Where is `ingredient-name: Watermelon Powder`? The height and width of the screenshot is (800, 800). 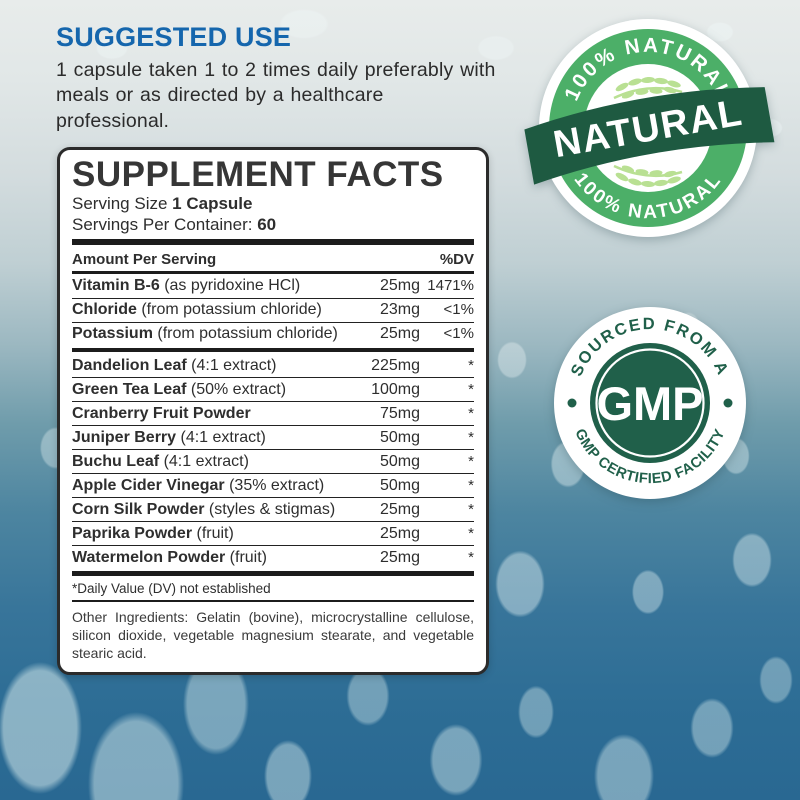 ingredient-name: Watermelon Powder is located at coordinates (149, 557).